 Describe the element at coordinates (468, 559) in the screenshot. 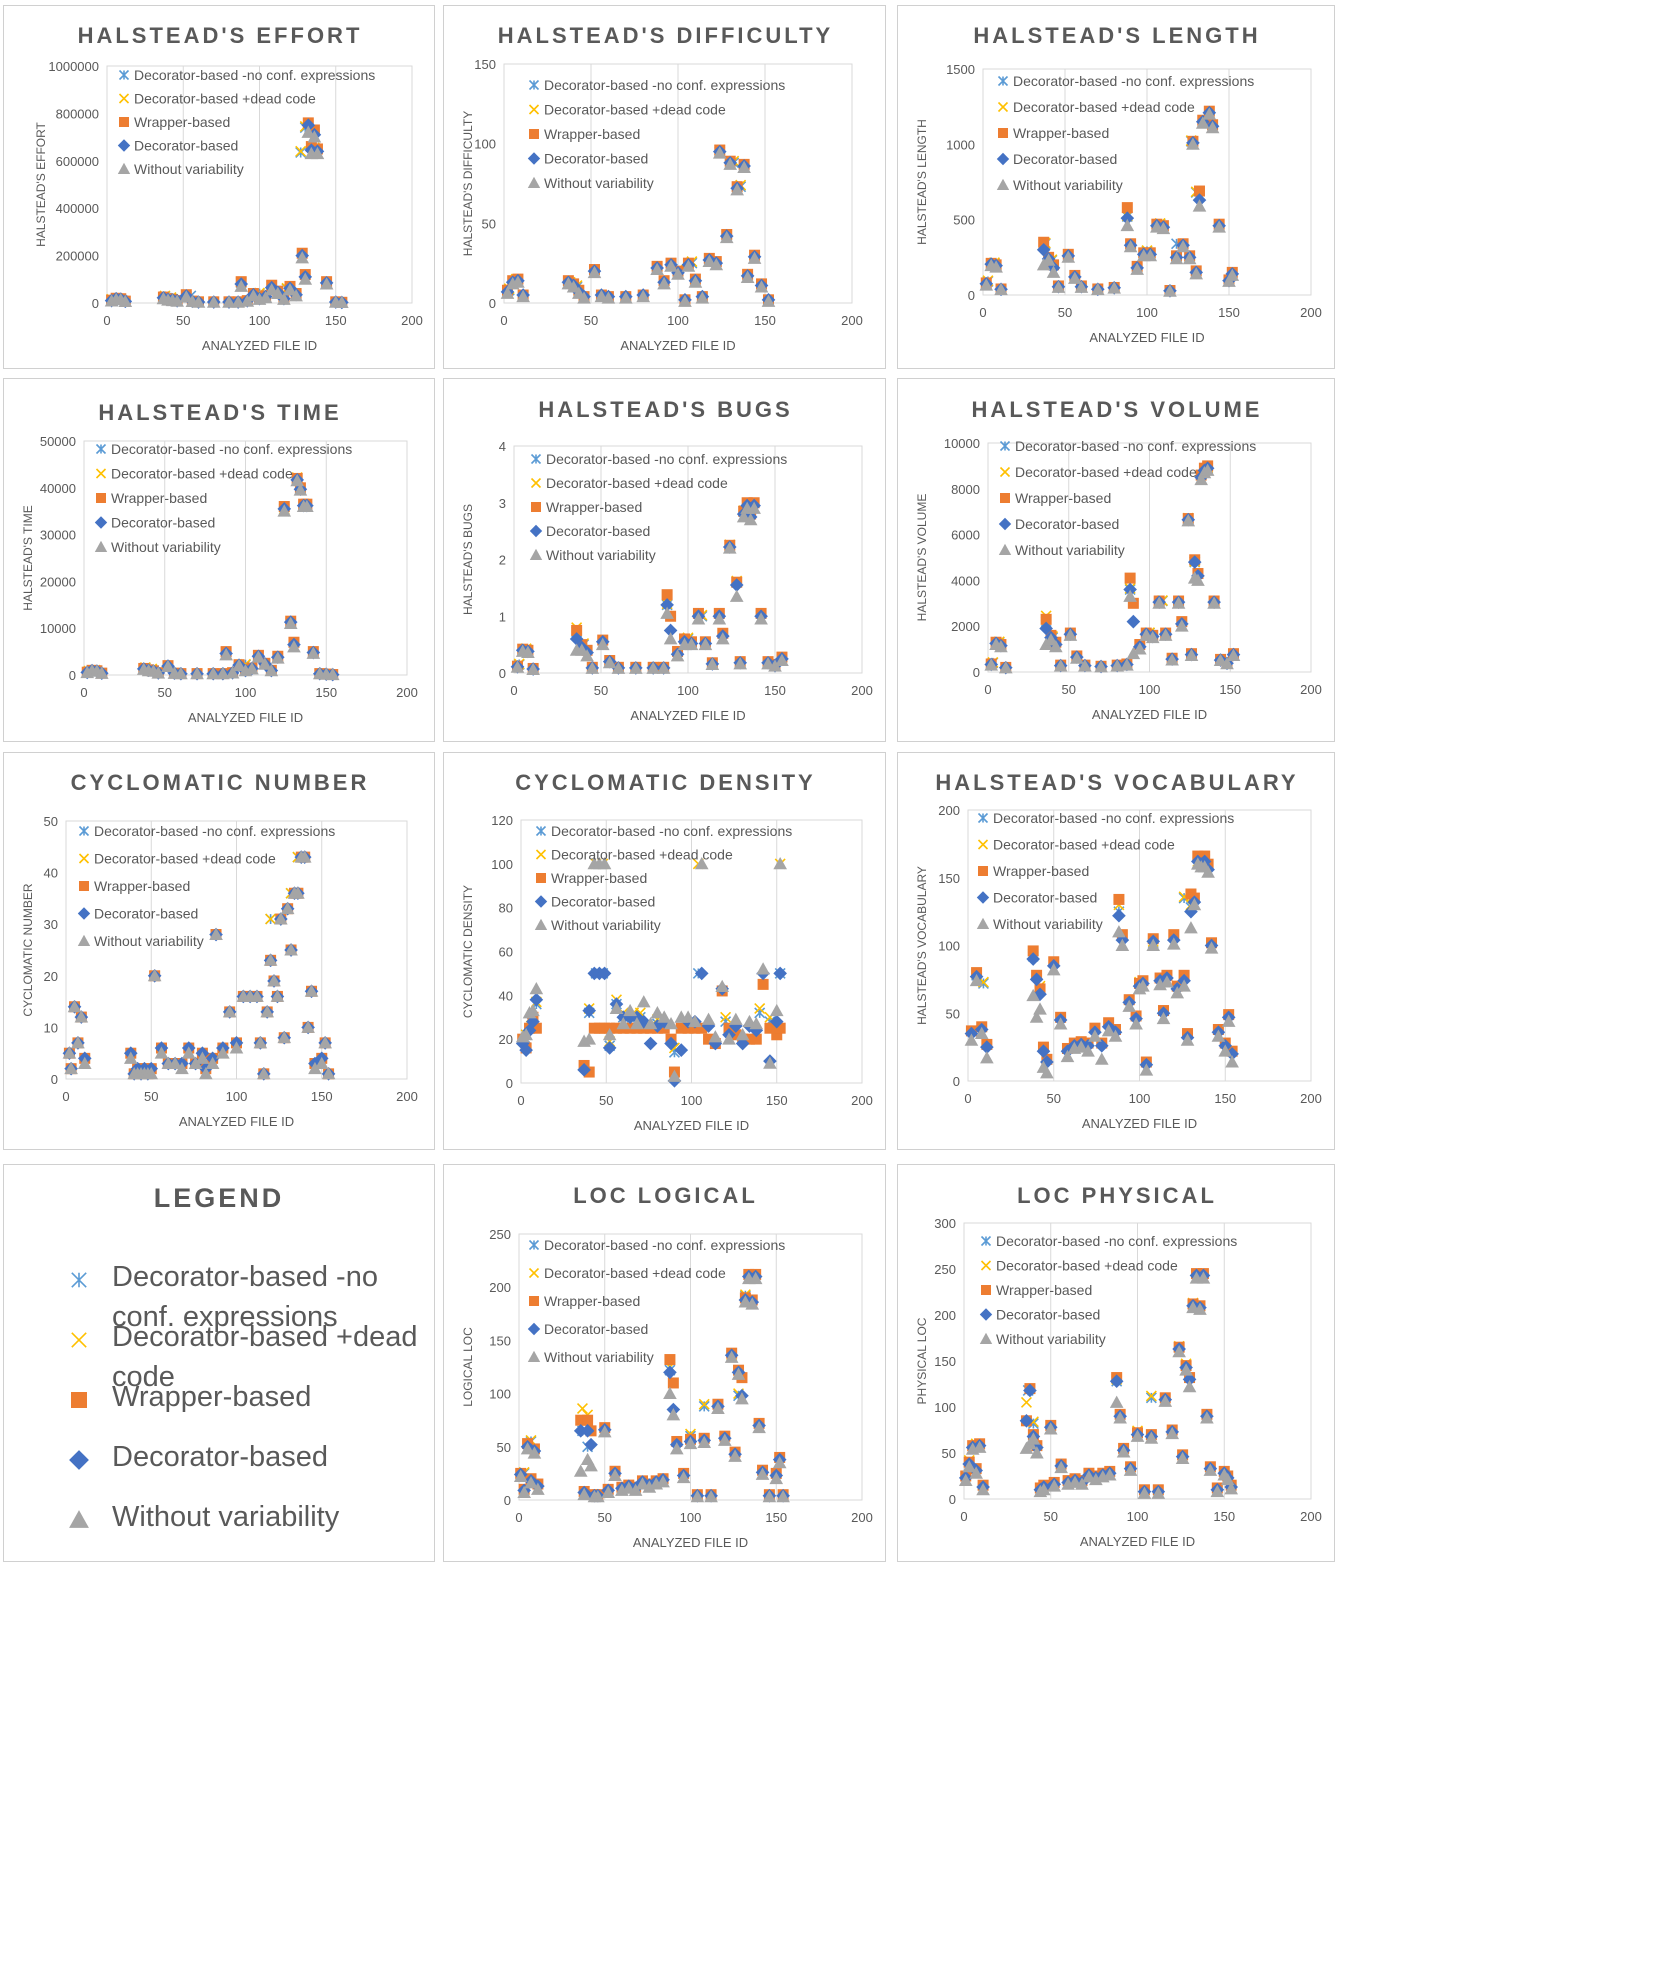

I see `y-axis-label: HALSTEAD'S BUGS` at that location.